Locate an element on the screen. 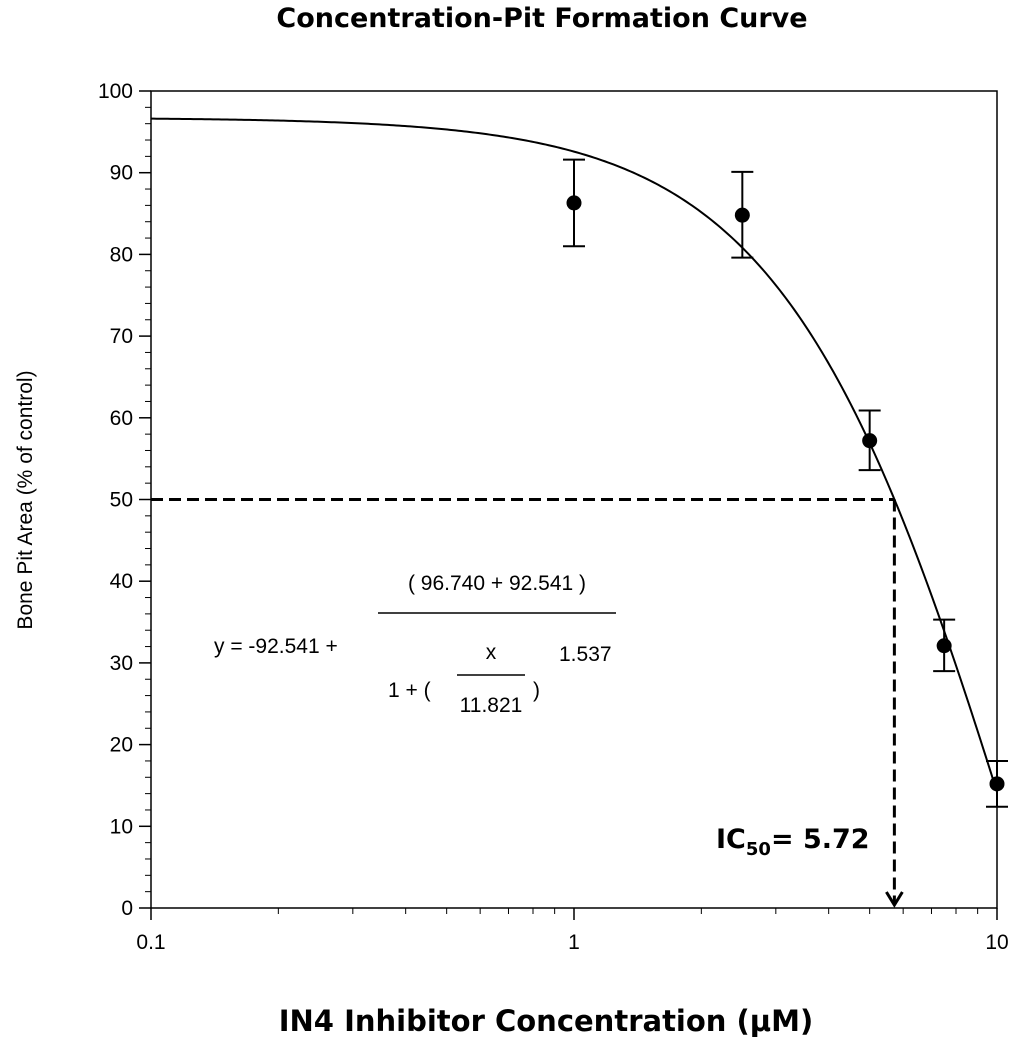 The image size is (1020, 1044). y-tick-label: 50 is located at coordinates (121, 500).